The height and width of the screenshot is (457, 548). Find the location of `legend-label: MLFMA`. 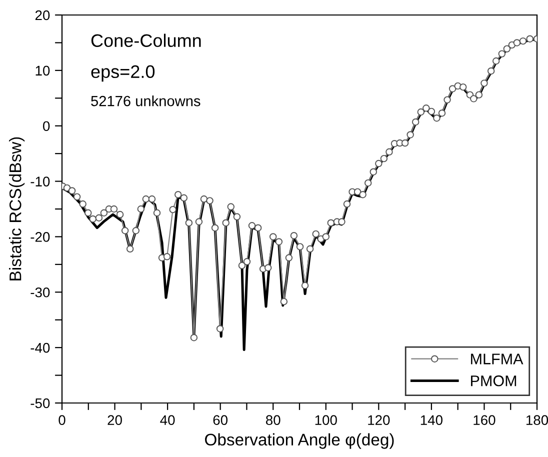

legend-label: MLFMA is located at coordinates (497, 359).